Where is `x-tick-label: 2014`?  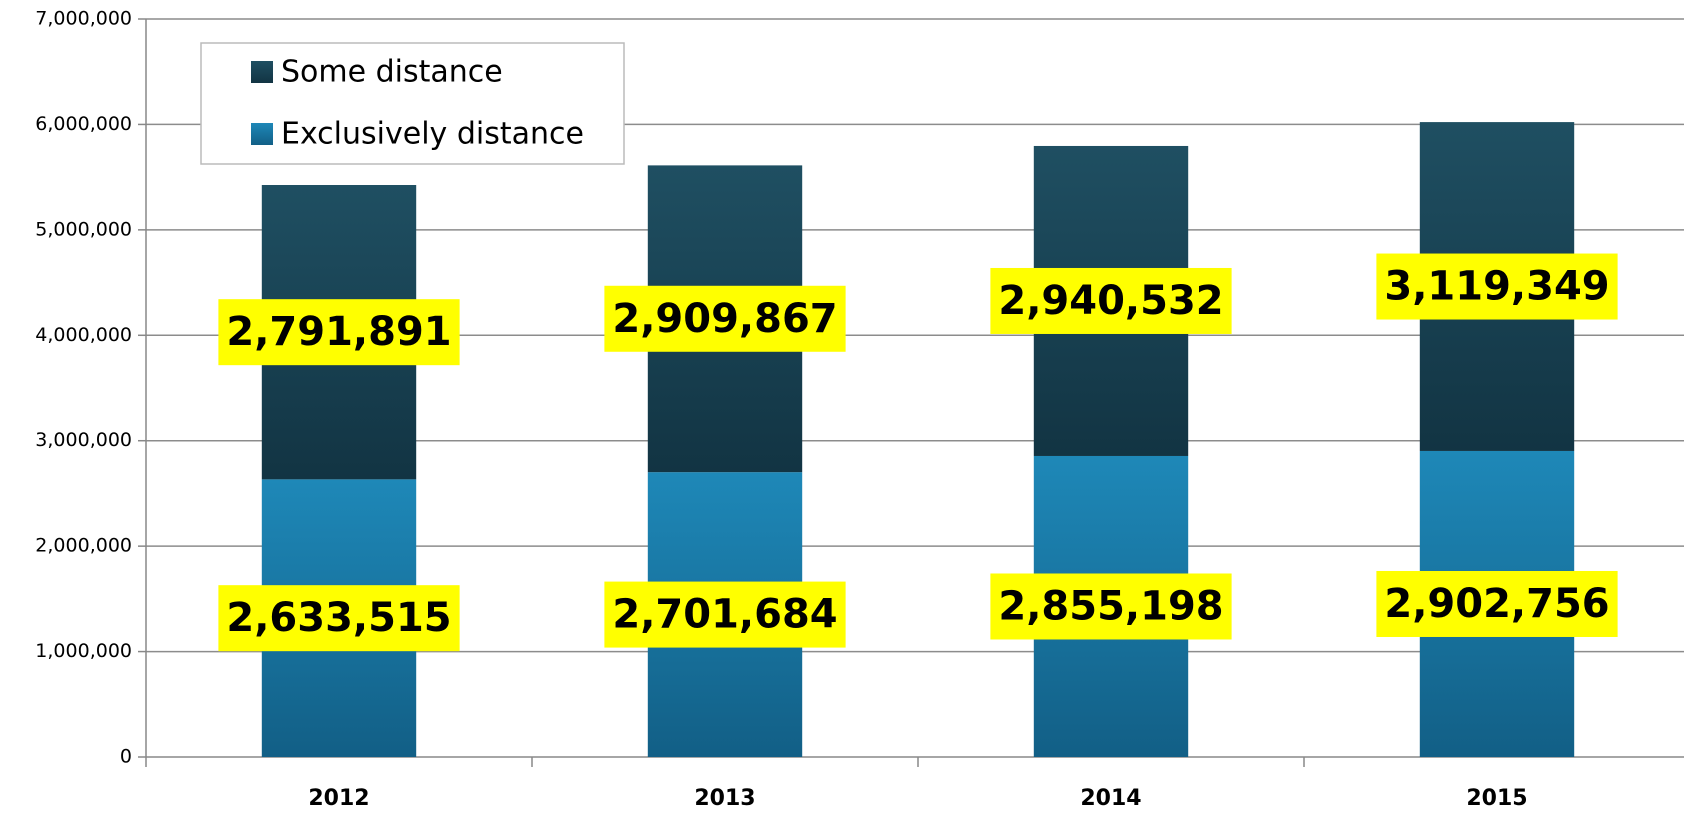 x-tick-label: 2014 is located at coordinates (1110, 798).